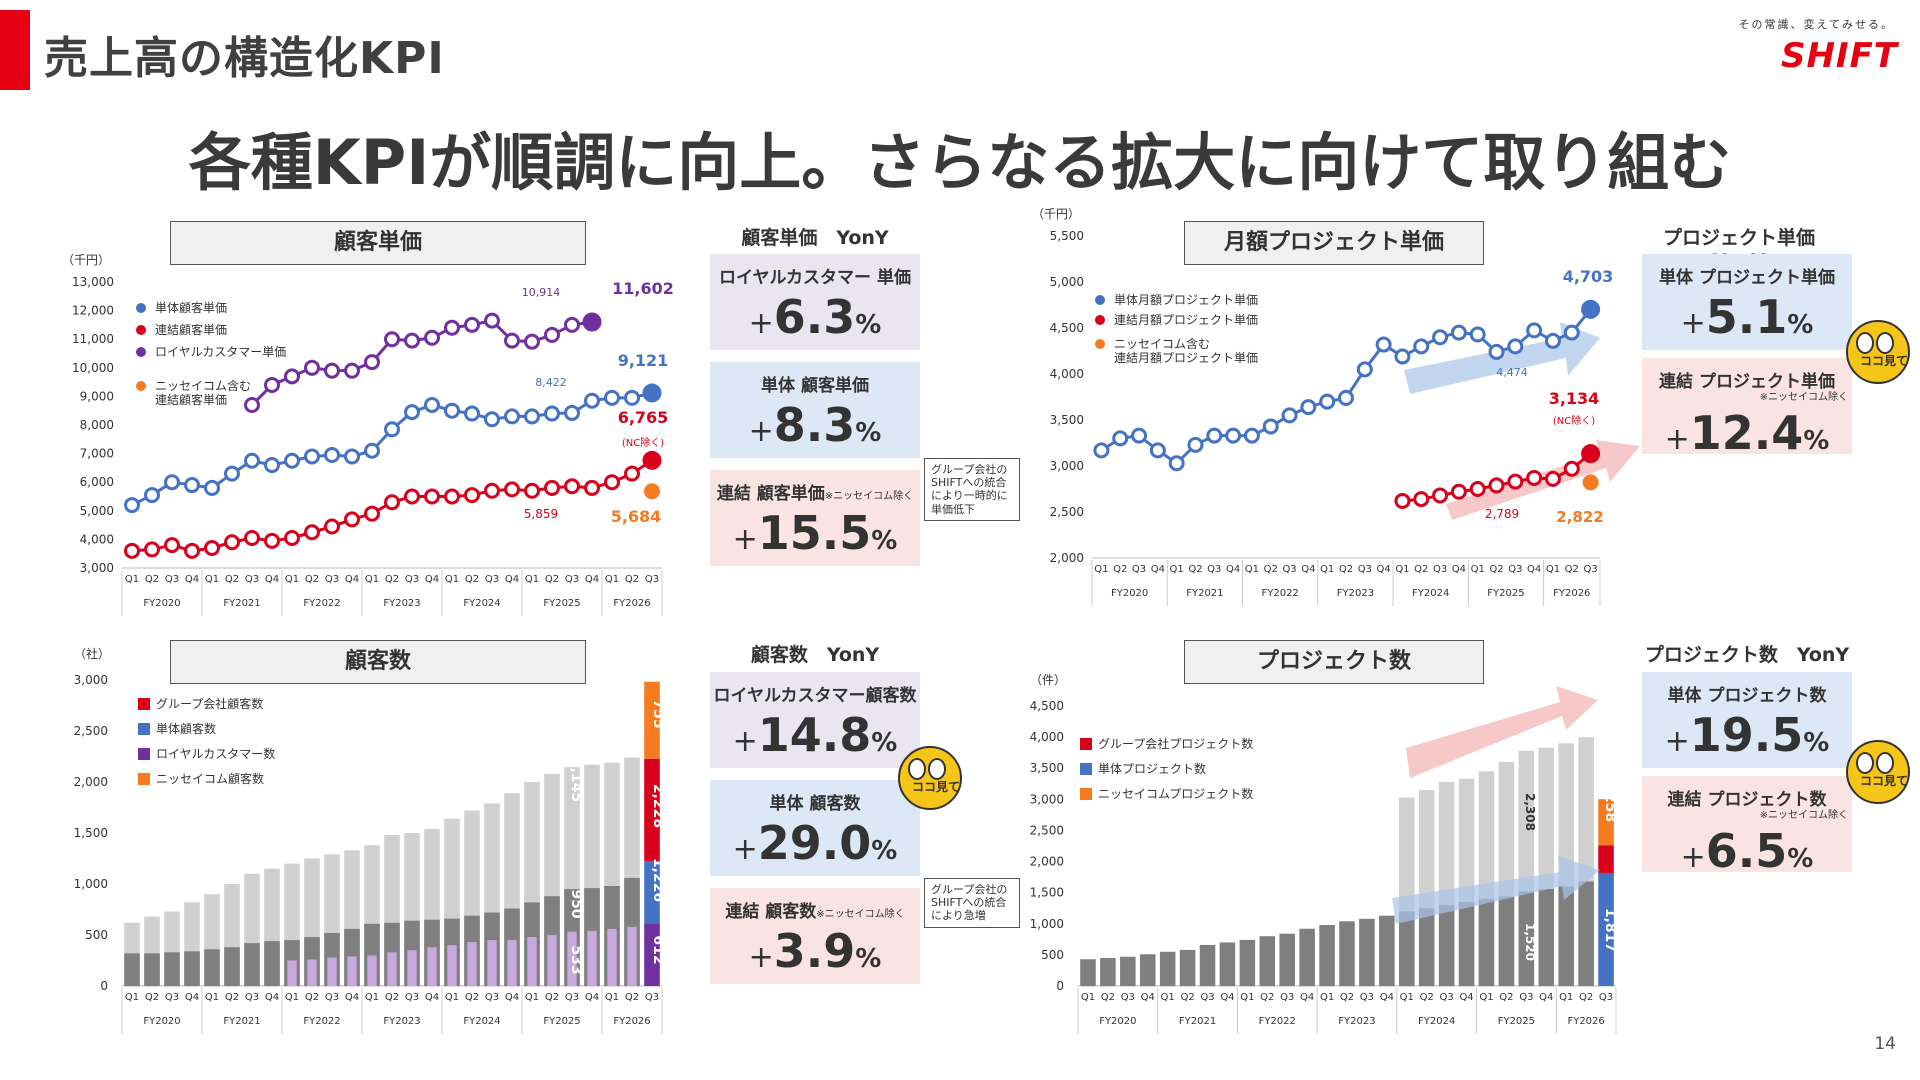 This screenshot has height=1080, width=1920. What do you see at coordinates (1186, 300) in the screenshot?
I see `chart-project-price-legend-label: 単体月額プロジェクト単価` at bounding box center [1186, 300].